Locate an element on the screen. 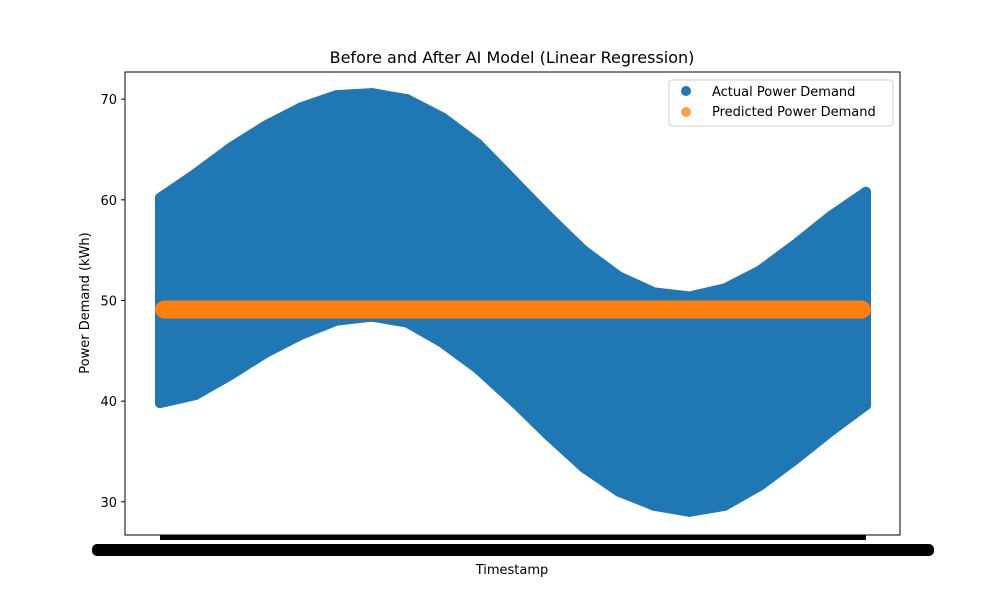 Image resolution: width=1000 pixels, height=600 pixels. predicted-power-points is located at coordinates (513, 309).